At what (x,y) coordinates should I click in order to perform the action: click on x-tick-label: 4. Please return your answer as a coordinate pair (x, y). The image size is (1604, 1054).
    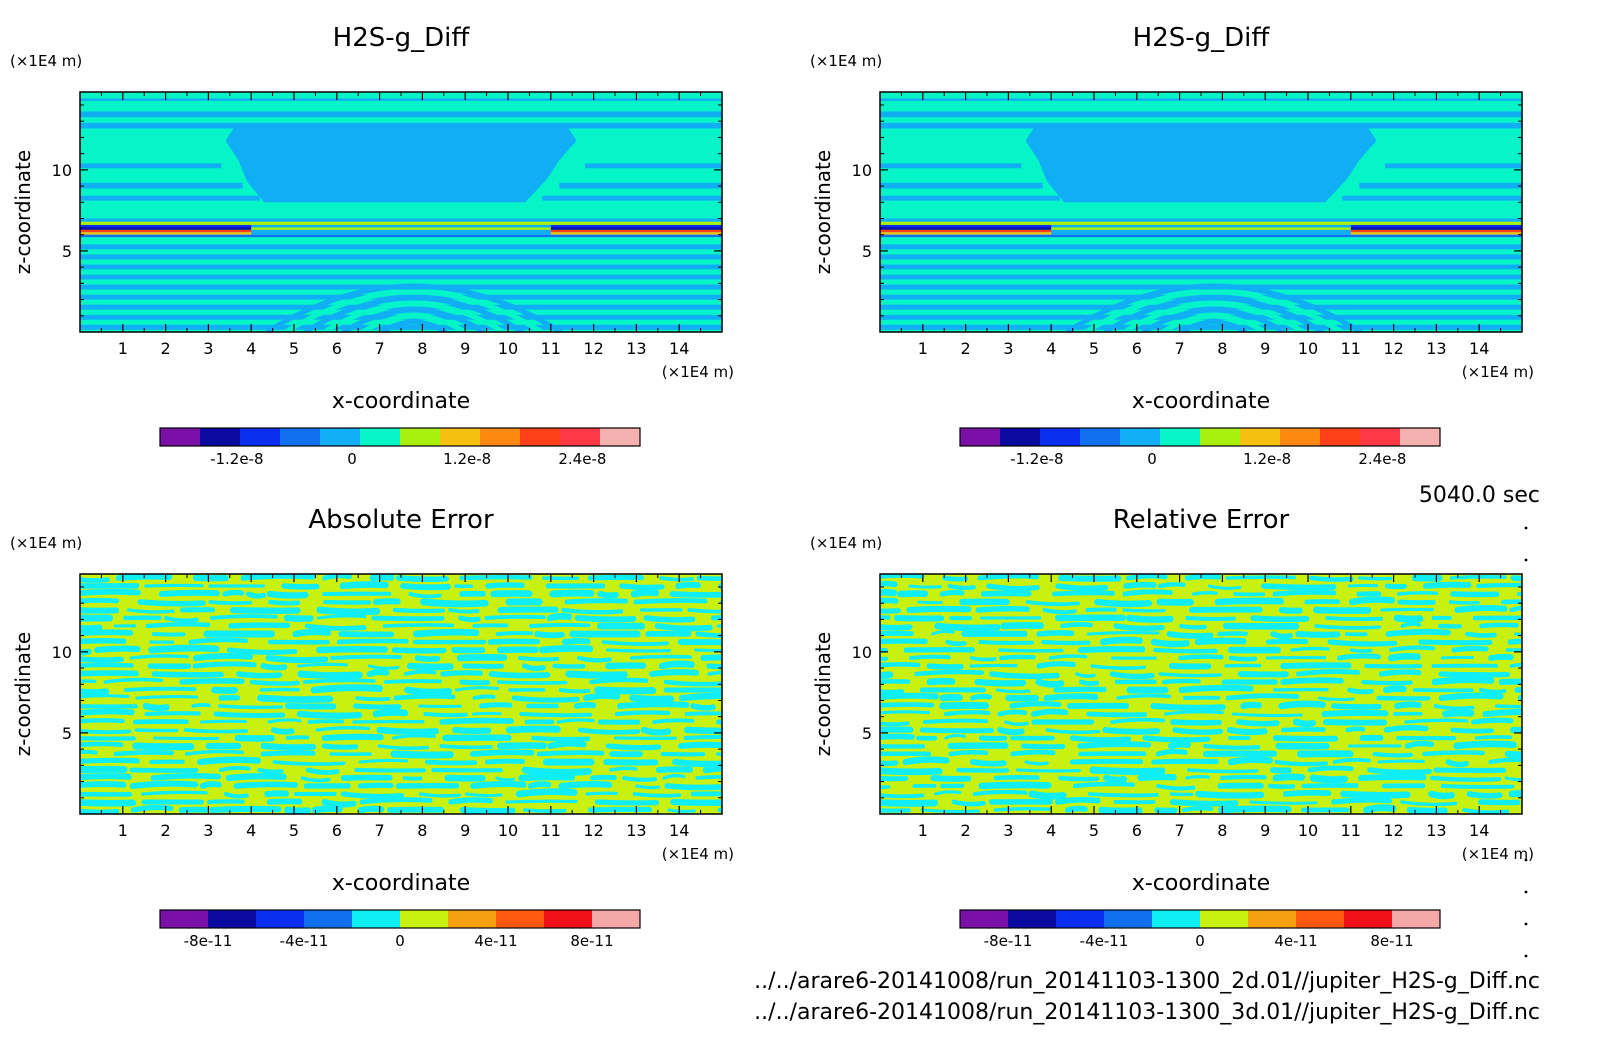
    Looking at the image, I should click on (251, 348).